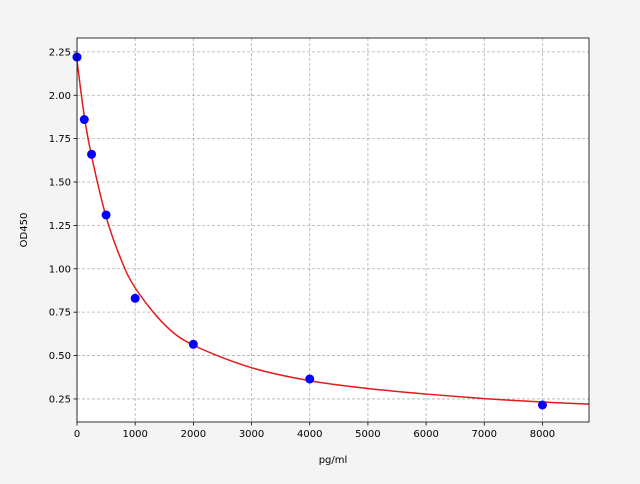 This screenshot has width=640, height=484. I want to click on y-tick-label: 1.75, so click(60, 139).